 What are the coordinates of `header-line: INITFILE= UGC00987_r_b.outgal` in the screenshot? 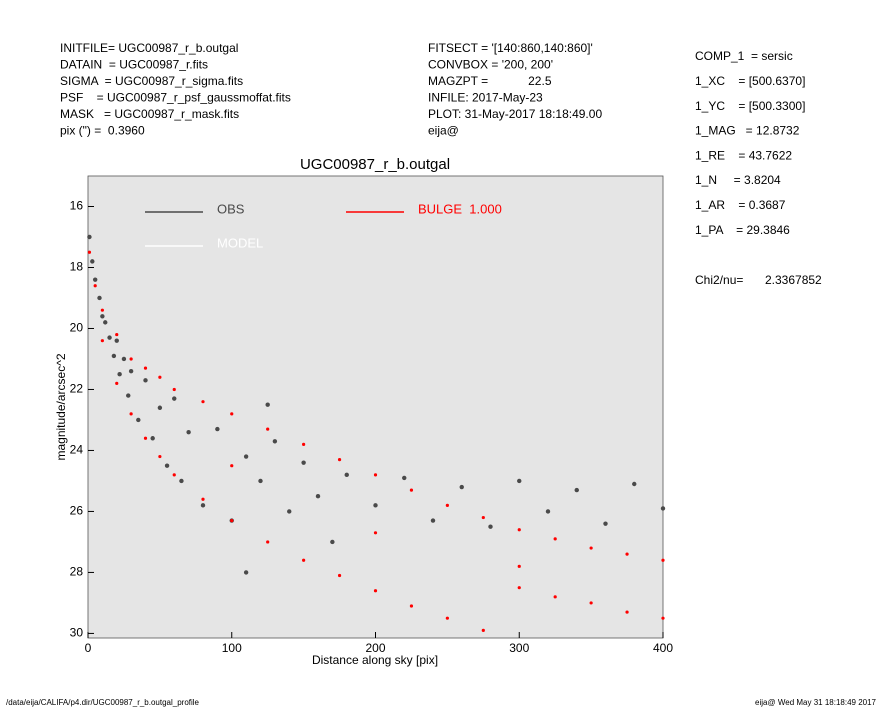 It's located at (149, 48).